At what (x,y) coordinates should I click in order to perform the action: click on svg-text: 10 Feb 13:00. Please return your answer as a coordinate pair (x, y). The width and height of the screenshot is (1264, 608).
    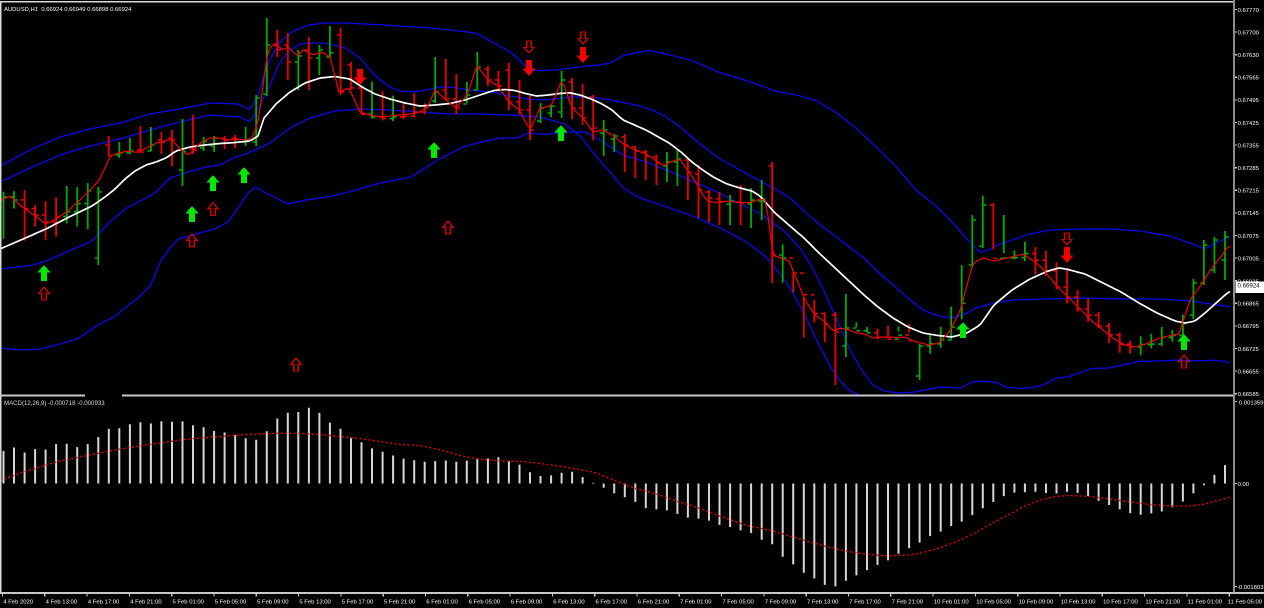
    Looking at the image, I should click on (1078, 603).